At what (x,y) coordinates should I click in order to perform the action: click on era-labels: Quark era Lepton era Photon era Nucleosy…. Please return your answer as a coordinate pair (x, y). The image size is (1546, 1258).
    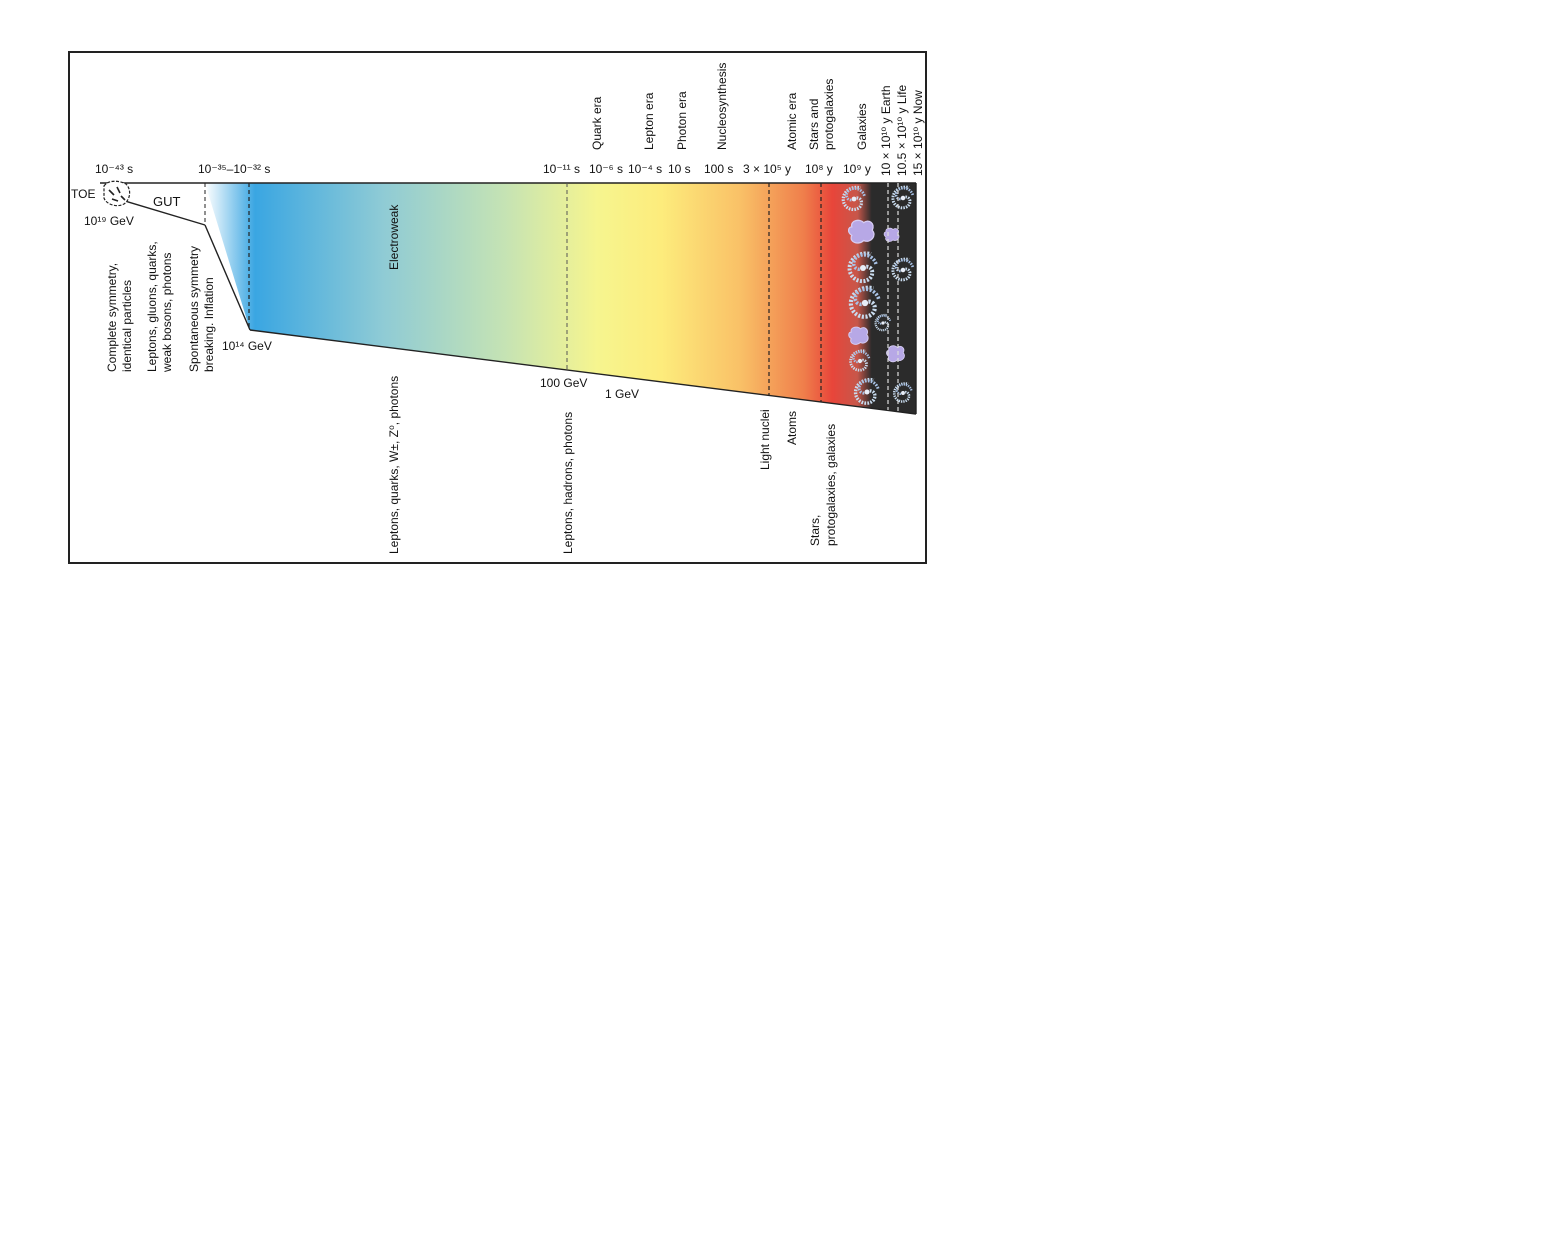
    Looking at the image, I should click on (757, 119).